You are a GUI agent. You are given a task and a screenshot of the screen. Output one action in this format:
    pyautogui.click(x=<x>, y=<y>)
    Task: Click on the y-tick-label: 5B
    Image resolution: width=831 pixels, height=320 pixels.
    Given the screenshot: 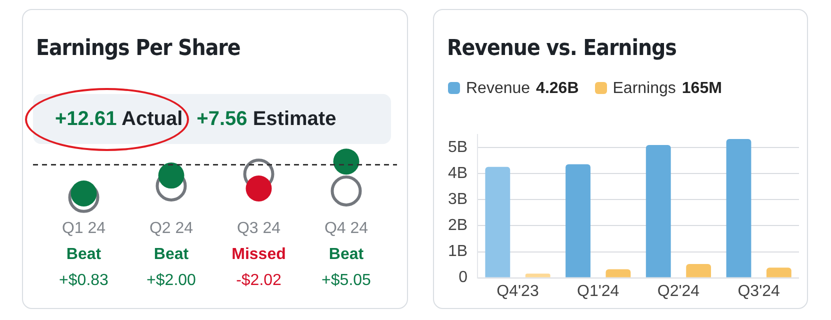 What is the action you would take?
    pyautogui.click(x=458, y=147)
    